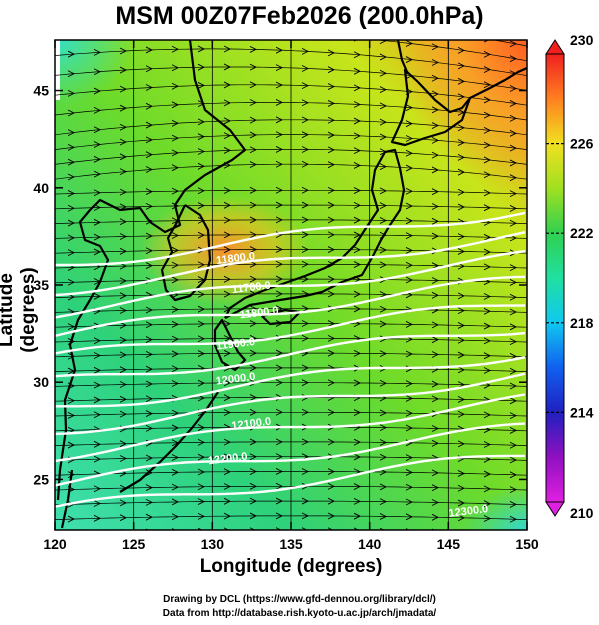 The width and height of the screenshot is (599, 625). I want to click on y-tick-label: 30, so click(41, 382).